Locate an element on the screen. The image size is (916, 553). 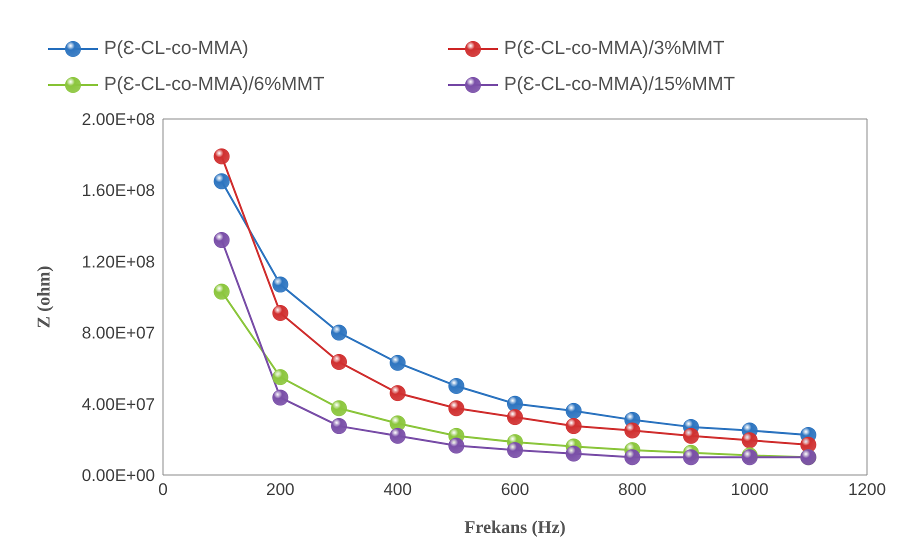
y-tick-label: 1.60E+08 is located at coordinates (118, 190).